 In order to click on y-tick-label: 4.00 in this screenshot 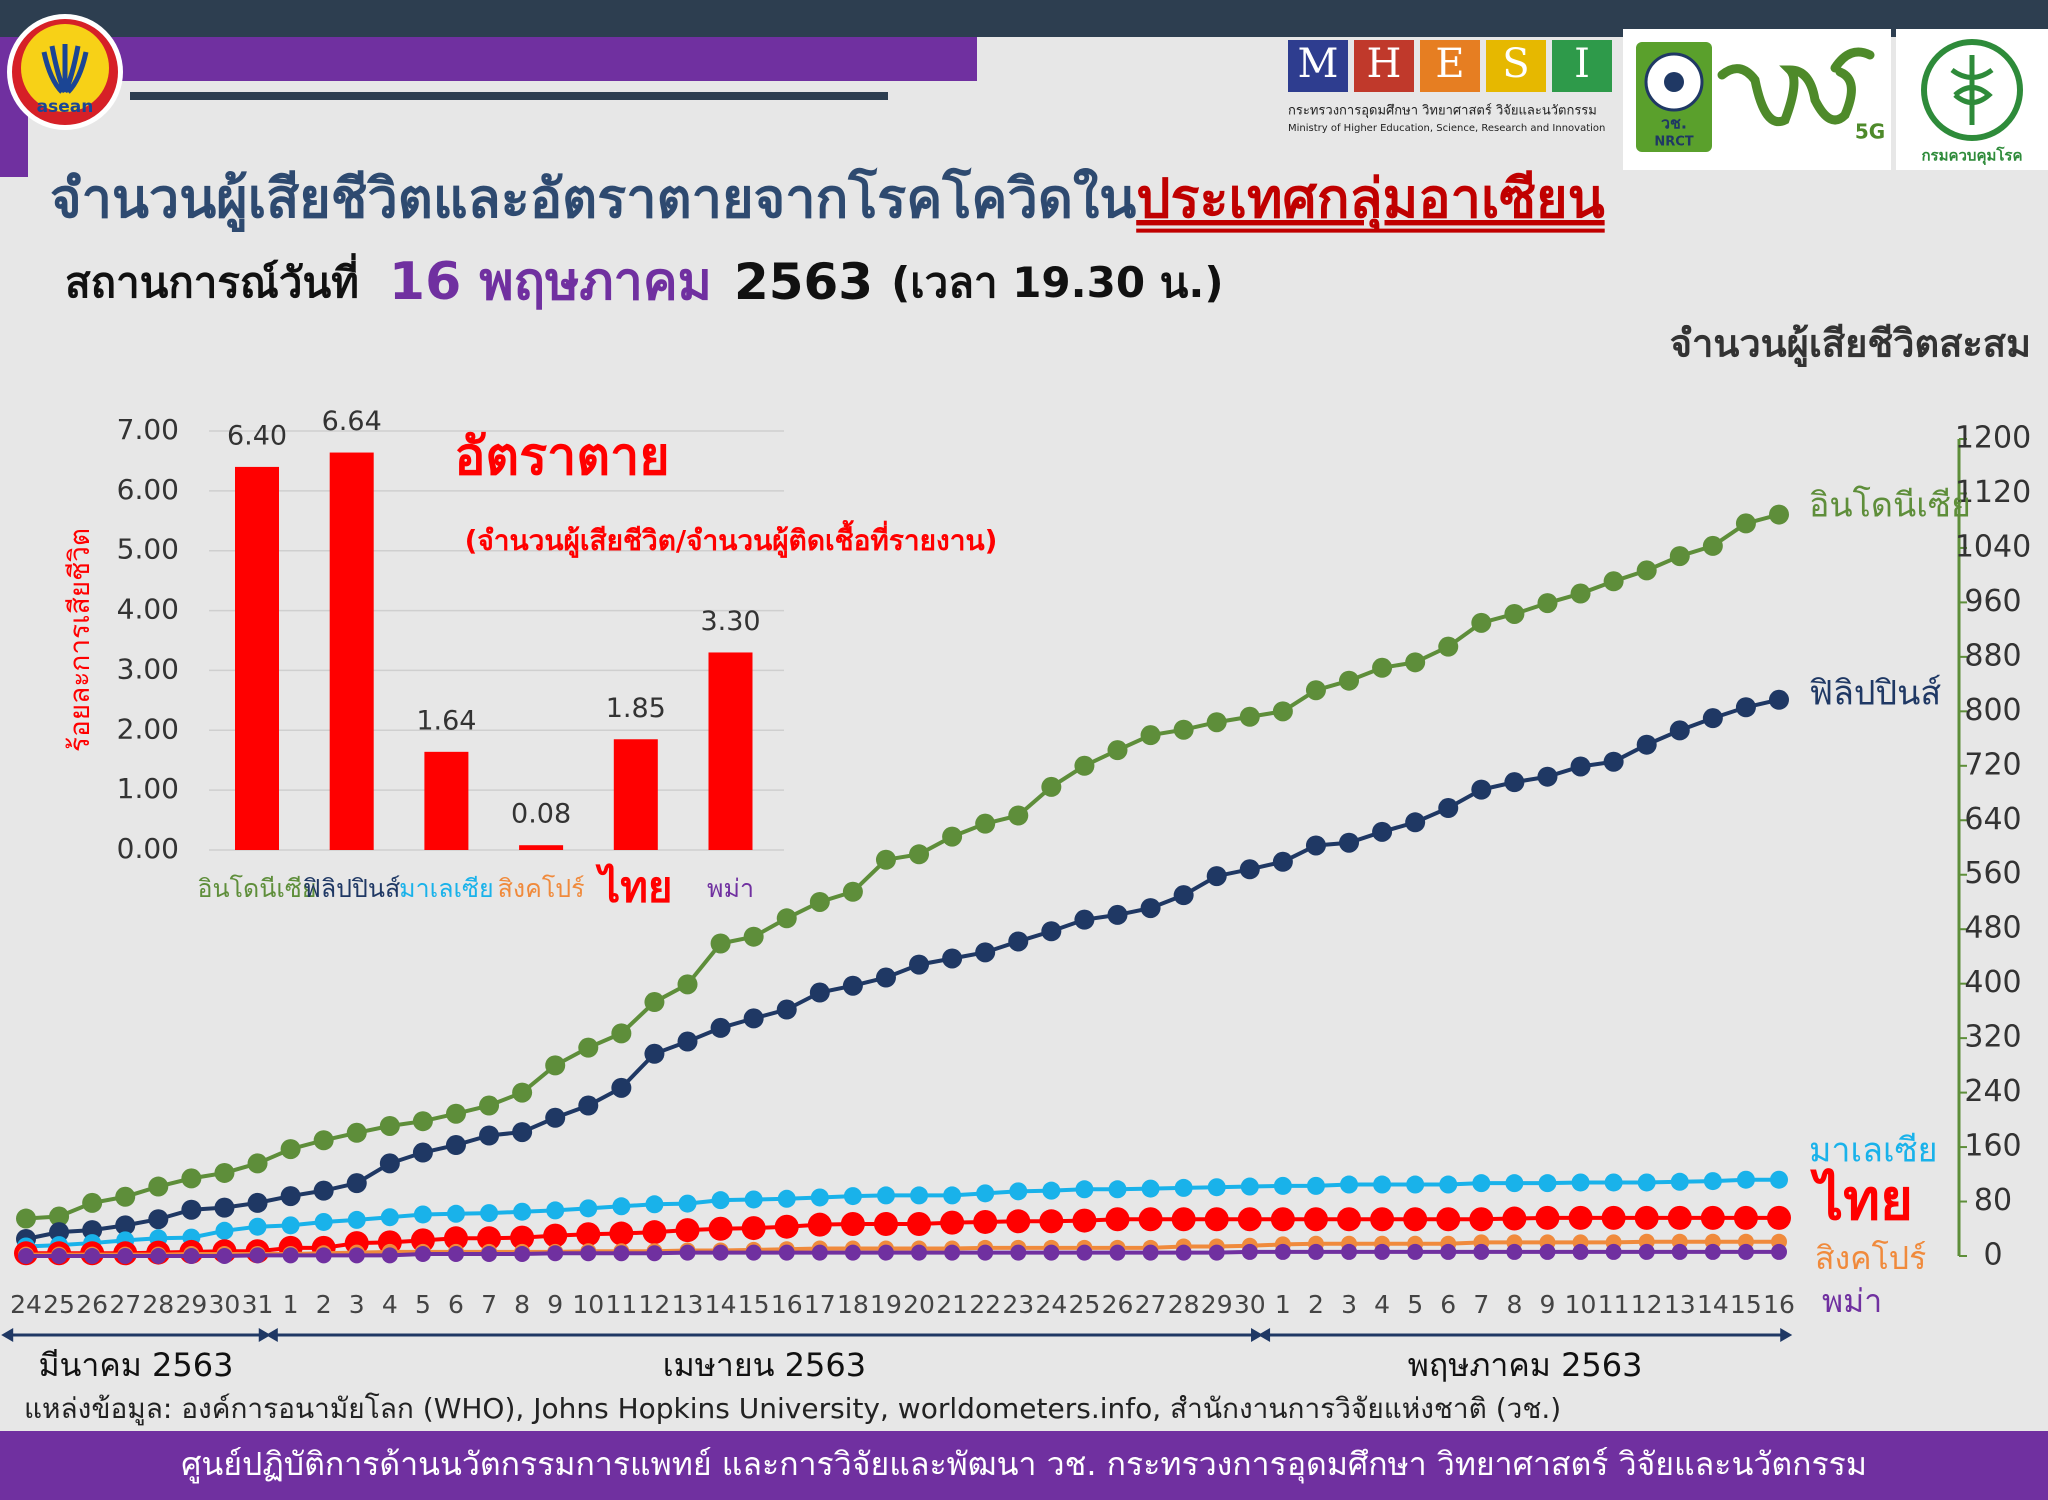, I will do `click(148, 609)`.